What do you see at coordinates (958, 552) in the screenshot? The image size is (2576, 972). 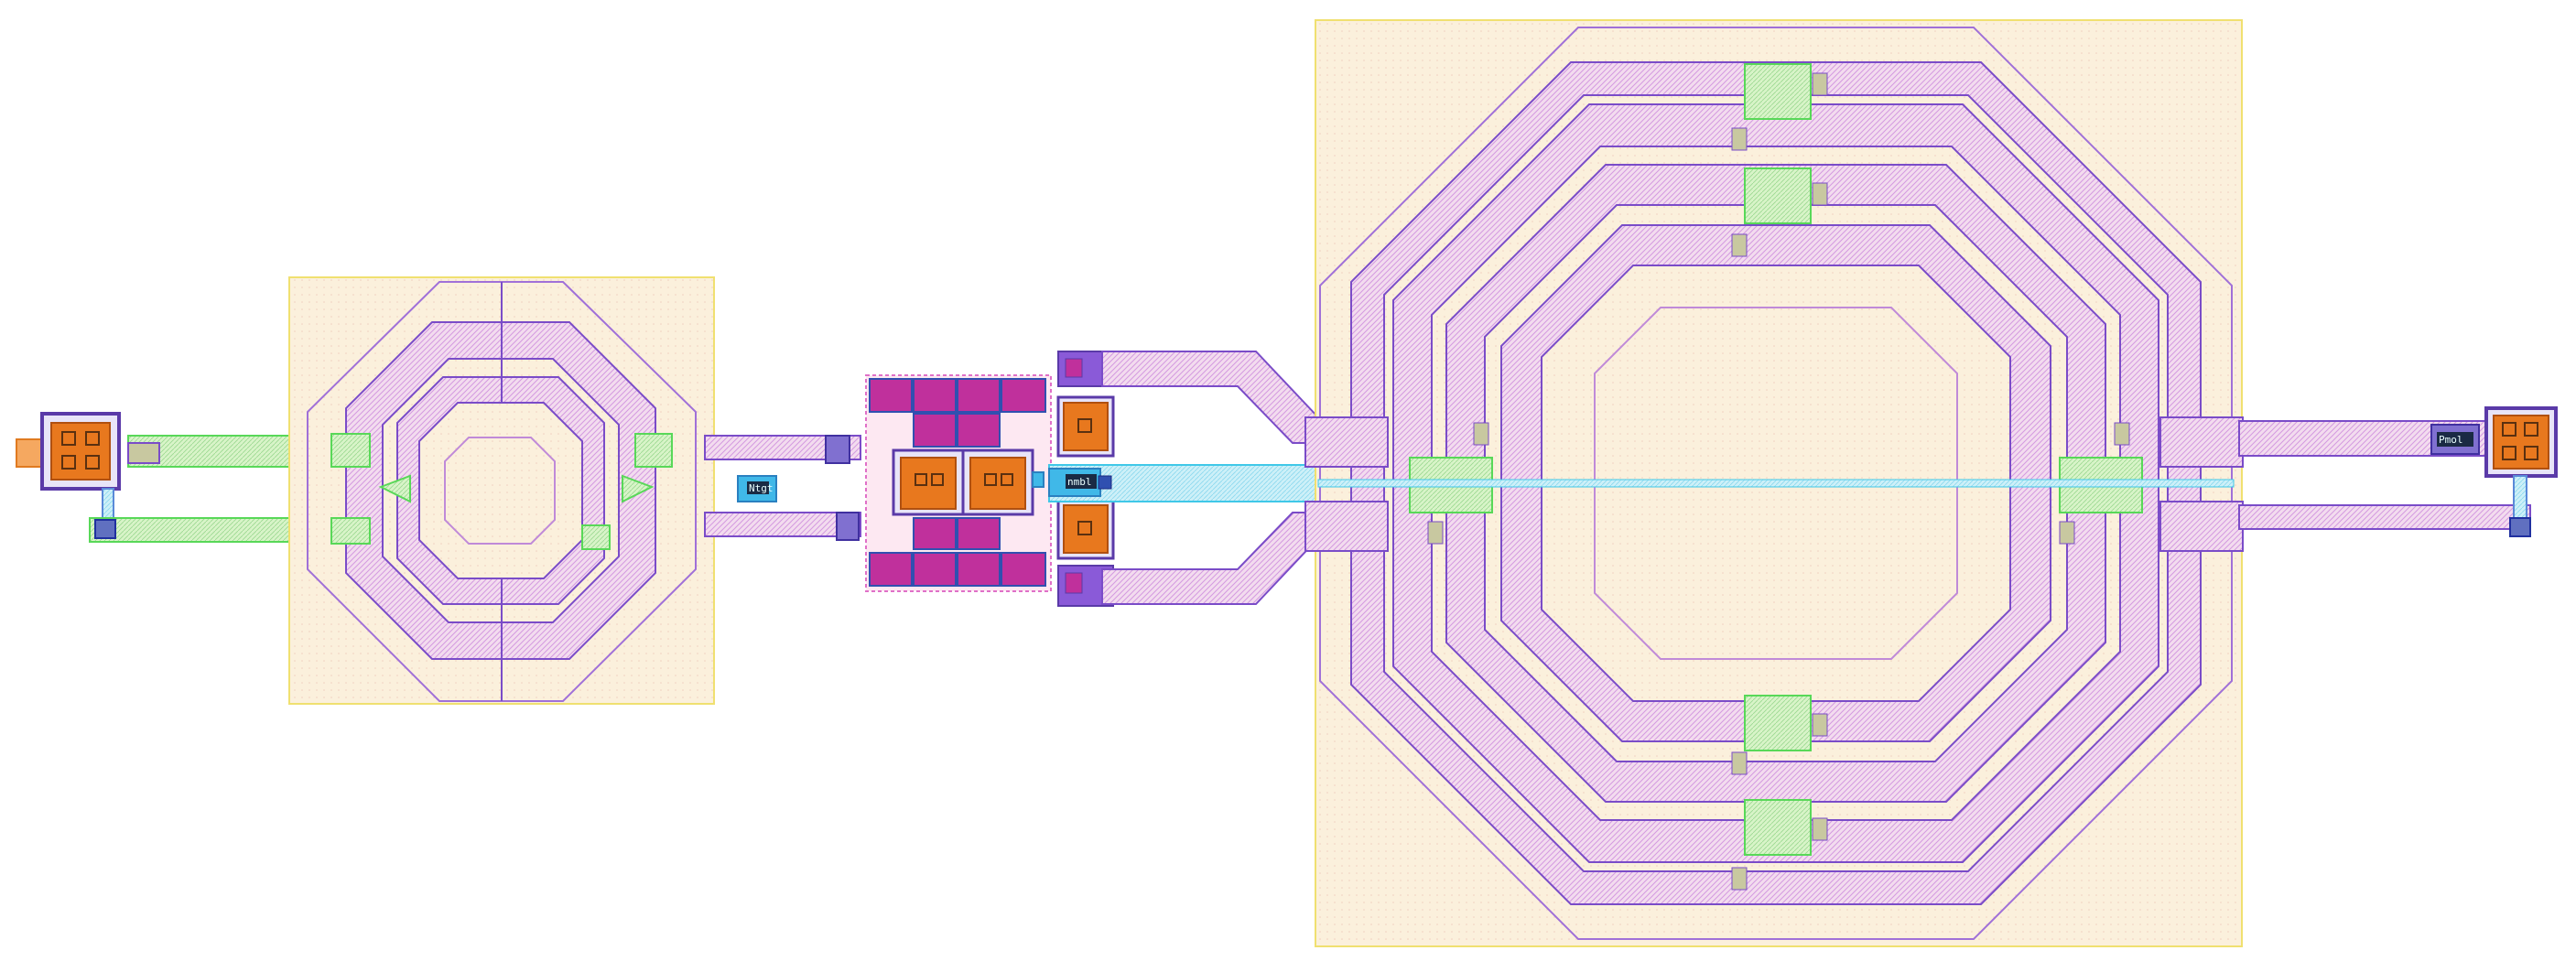 I see `lower-fingers` at bounding box center [958, 552].